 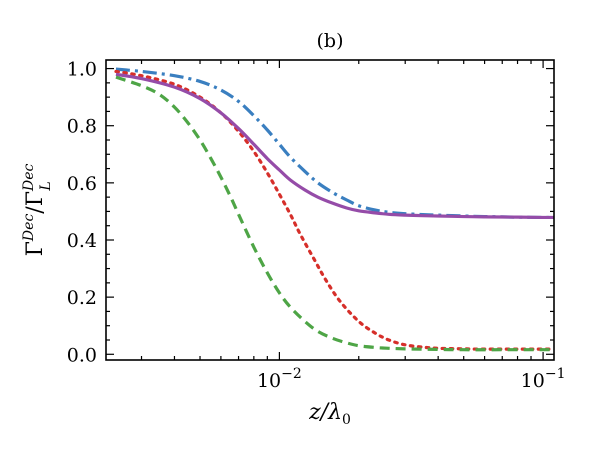 What do you see at coordinates (82, 241) in the screenshot?
I see `y-tick-label: 0.4` at bounding box center [82, 241].